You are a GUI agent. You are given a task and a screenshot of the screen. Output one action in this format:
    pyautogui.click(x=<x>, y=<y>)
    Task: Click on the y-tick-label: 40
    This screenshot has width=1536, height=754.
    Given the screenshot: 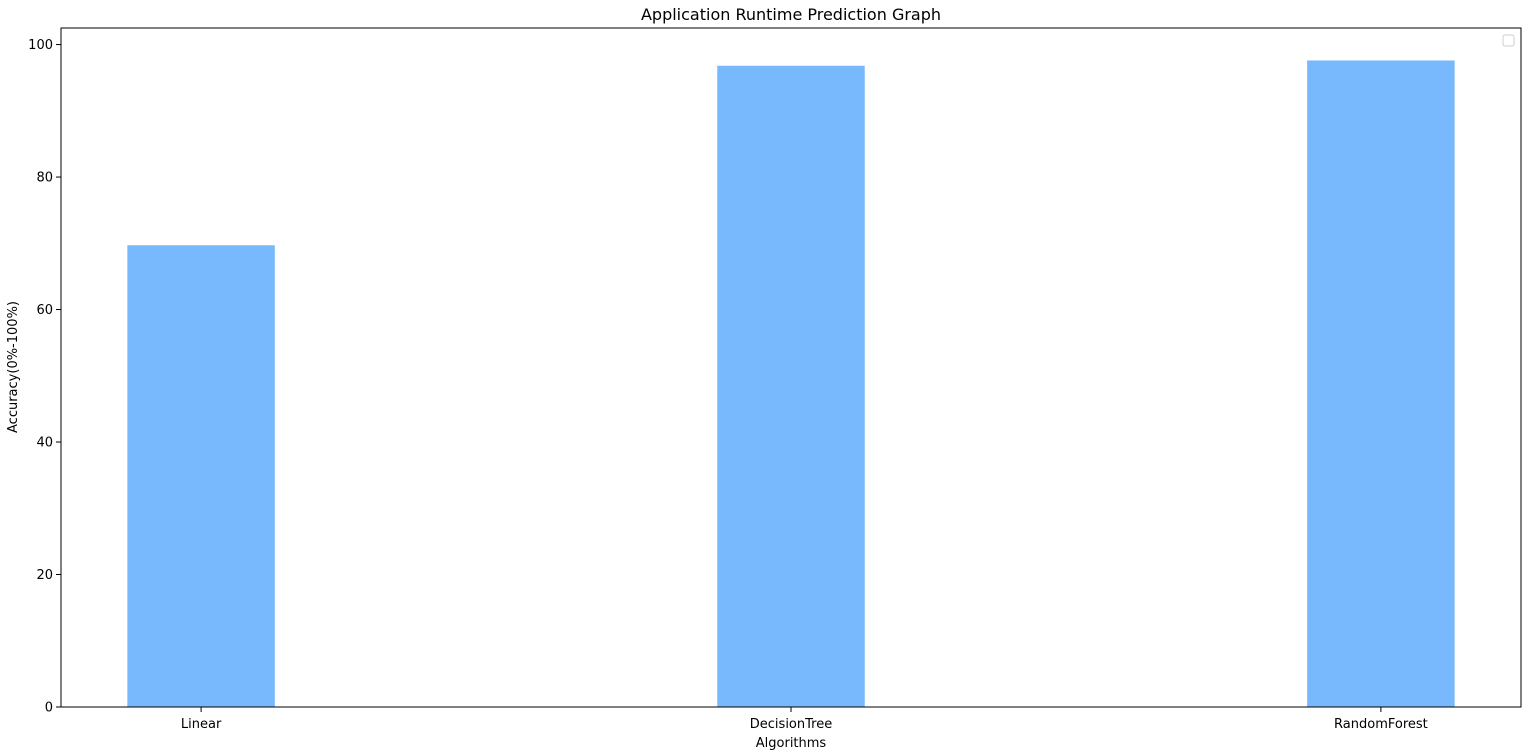 What is the action you would take?
    pyautogui.click(x=44, y=443)
    